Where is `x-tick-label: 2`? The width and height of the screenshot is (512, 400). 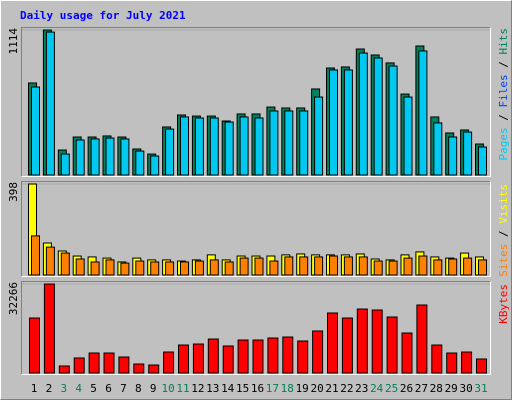 x-tick-label: 2 is located at coordinates (49, 388).